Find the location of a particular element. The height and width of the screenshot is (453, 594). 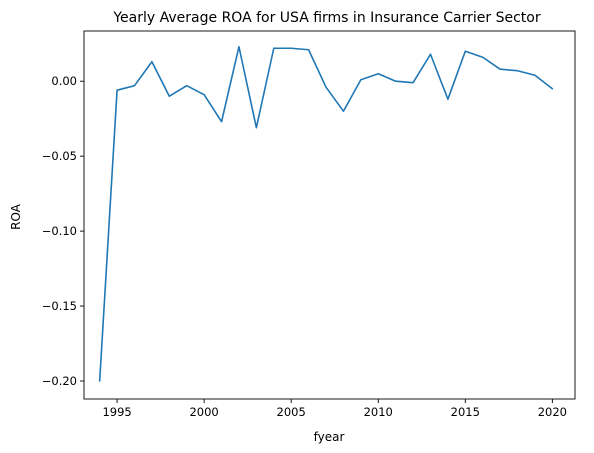

y-tick-label: −0.15 is located at coordinates (59, 306).